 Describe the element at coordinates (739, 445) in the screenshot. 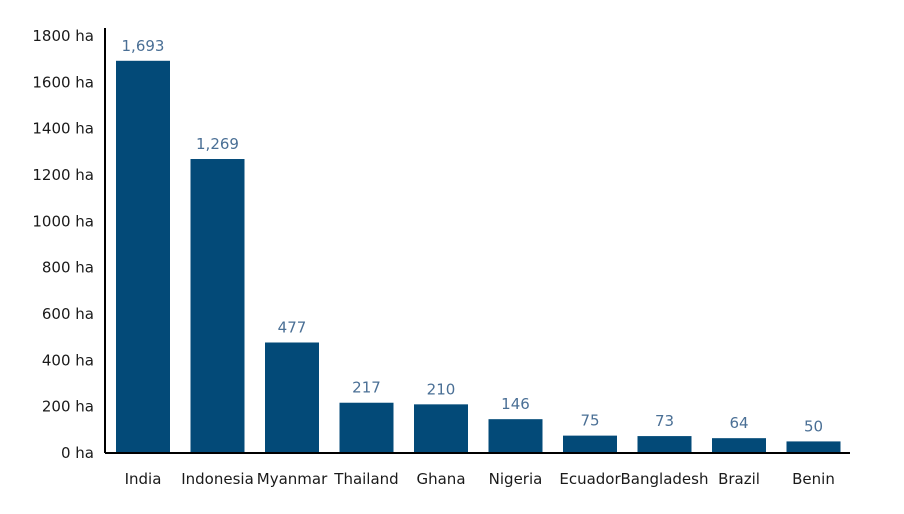

I see `bar-brazil` at that location.